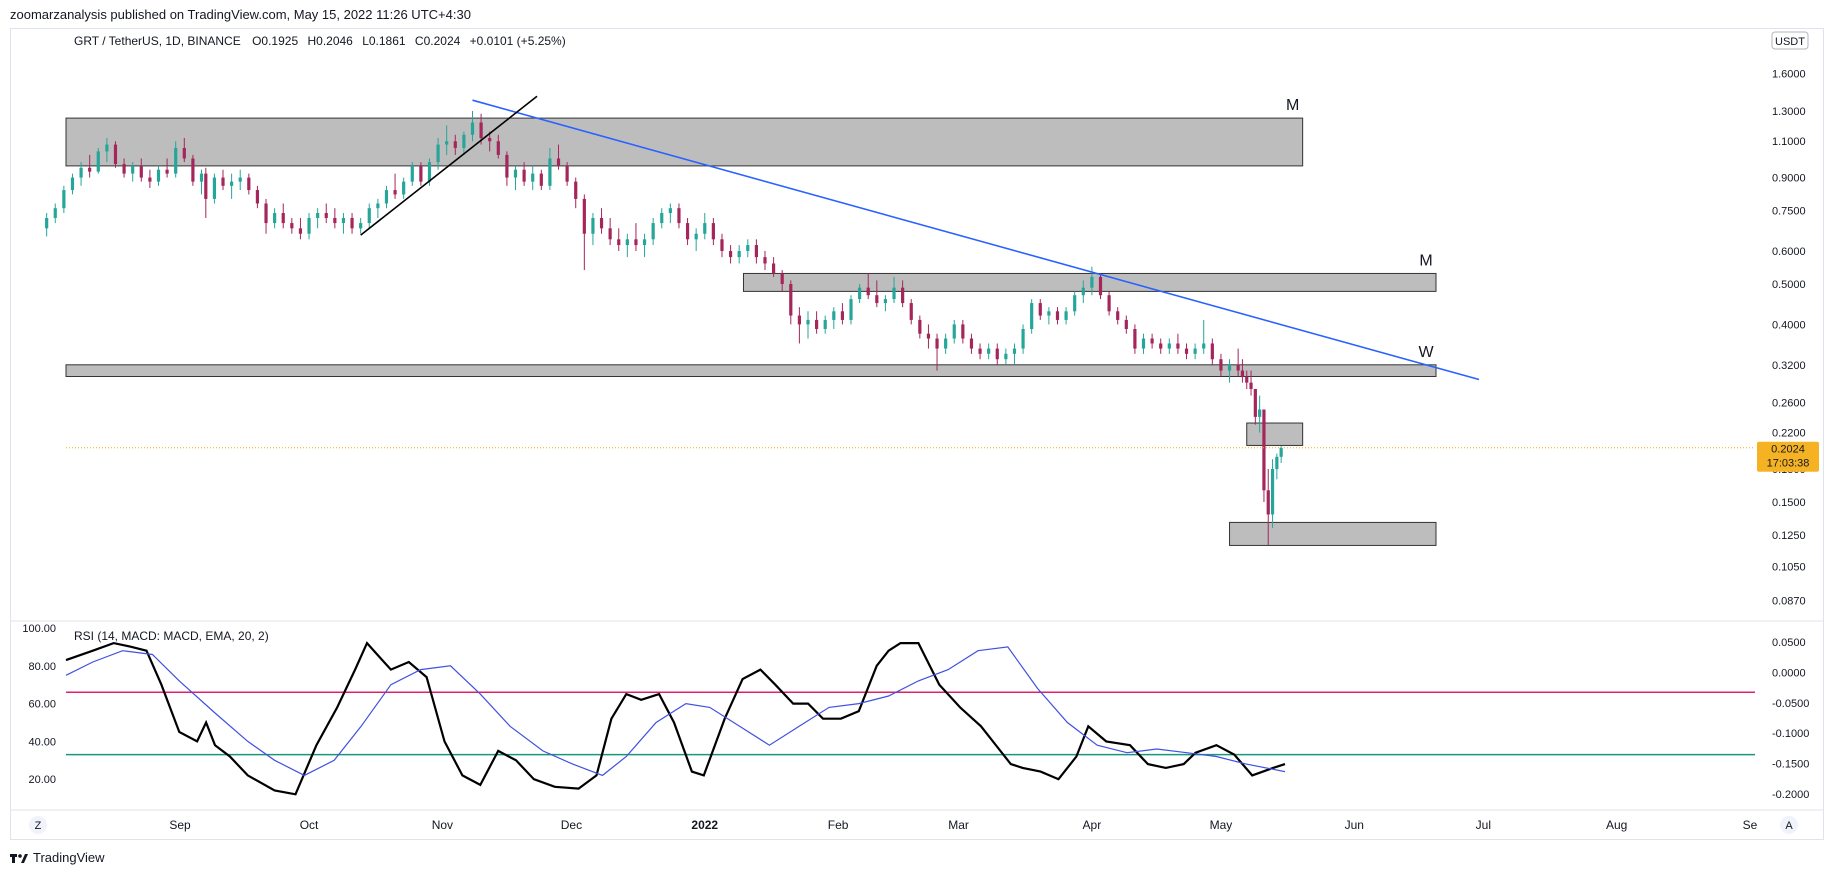 The width and height of the screenshot is (1834, 875). What do you see at coordinates (442, 825) in the screenshot?
I see `time-tick-2: Nov` at bounding box center [442, 825].